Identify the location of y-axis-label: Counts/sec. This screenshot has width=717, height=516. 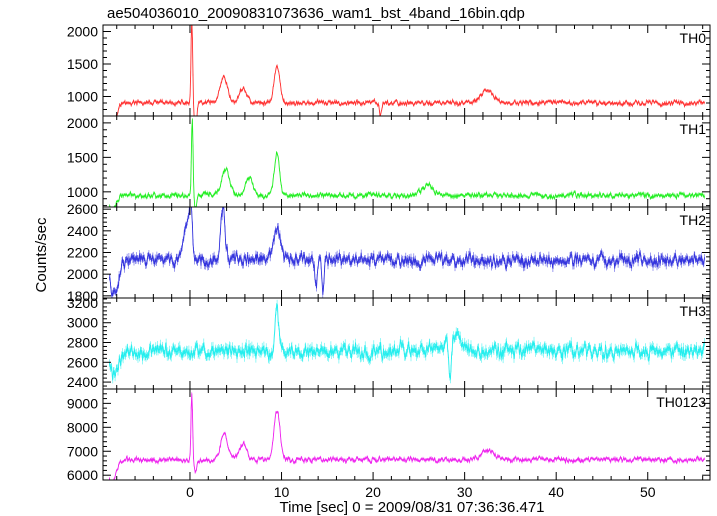
(41, 255).